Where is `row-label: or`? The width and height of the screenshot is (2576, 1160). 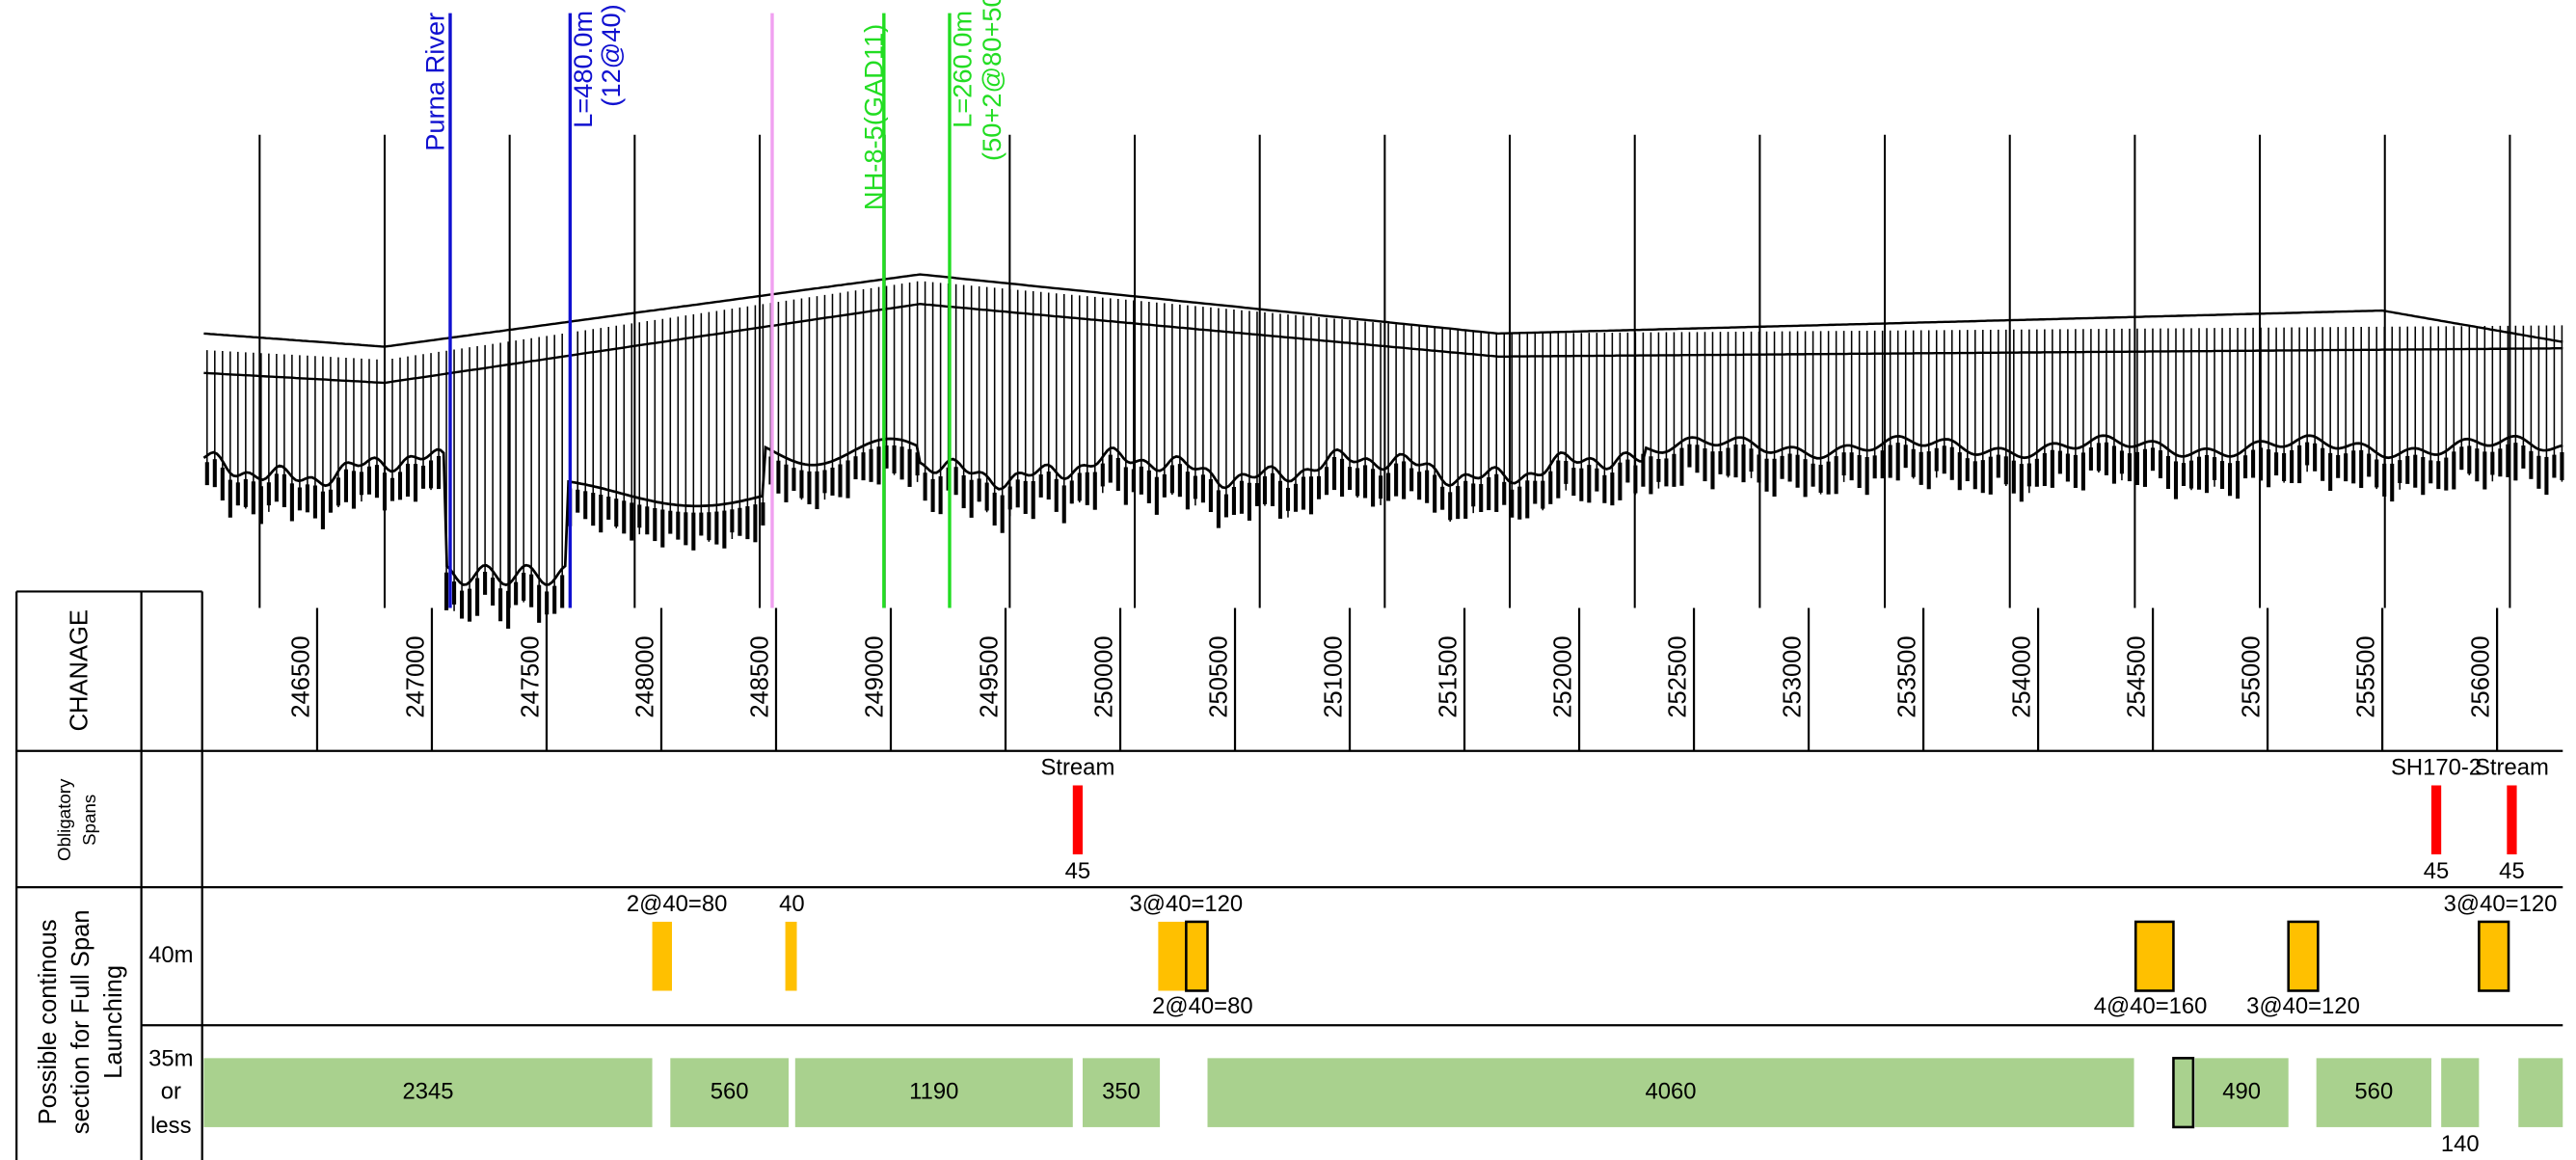
row-label: or is located at coordinates (171, 1091).